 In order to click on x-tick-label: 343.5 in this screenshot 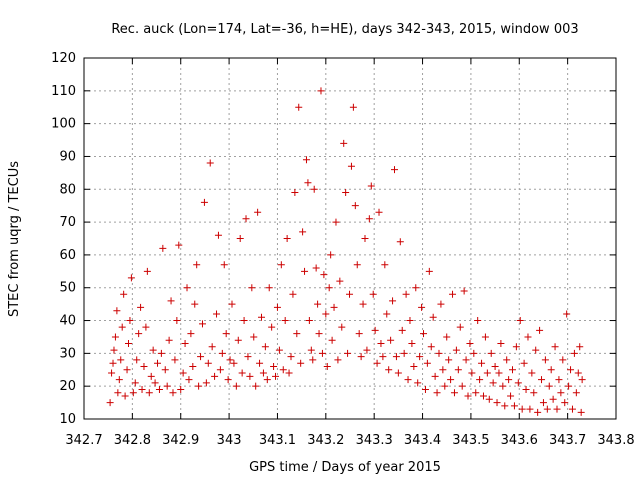, I will do `click(470, 440)`.